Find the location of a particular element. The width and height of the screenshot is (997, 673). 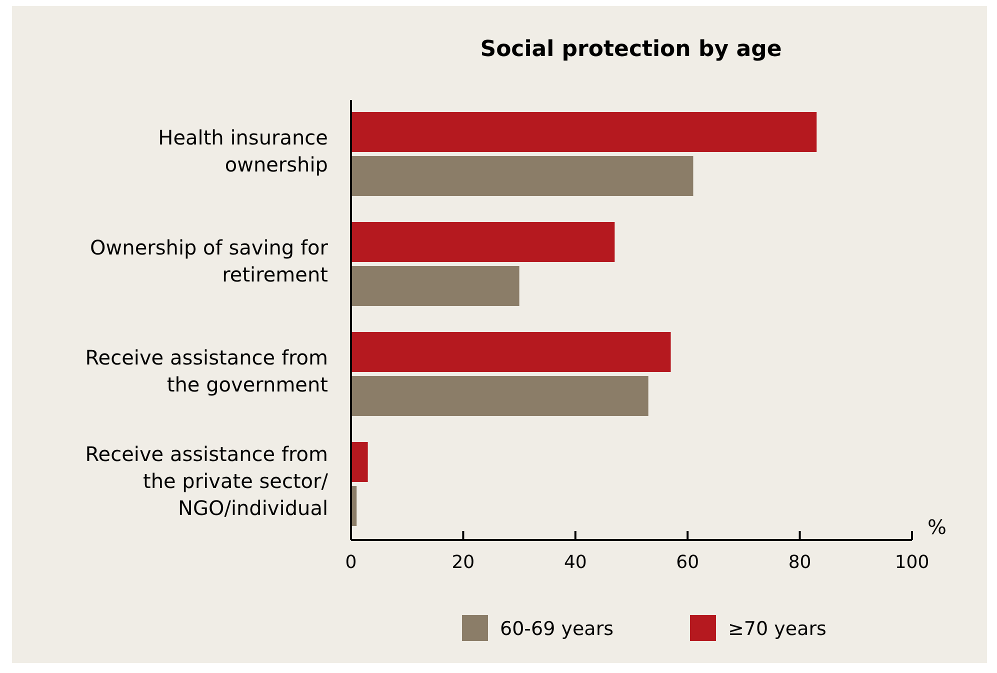

x-axis-title: % is located at coordinates (937, 527).